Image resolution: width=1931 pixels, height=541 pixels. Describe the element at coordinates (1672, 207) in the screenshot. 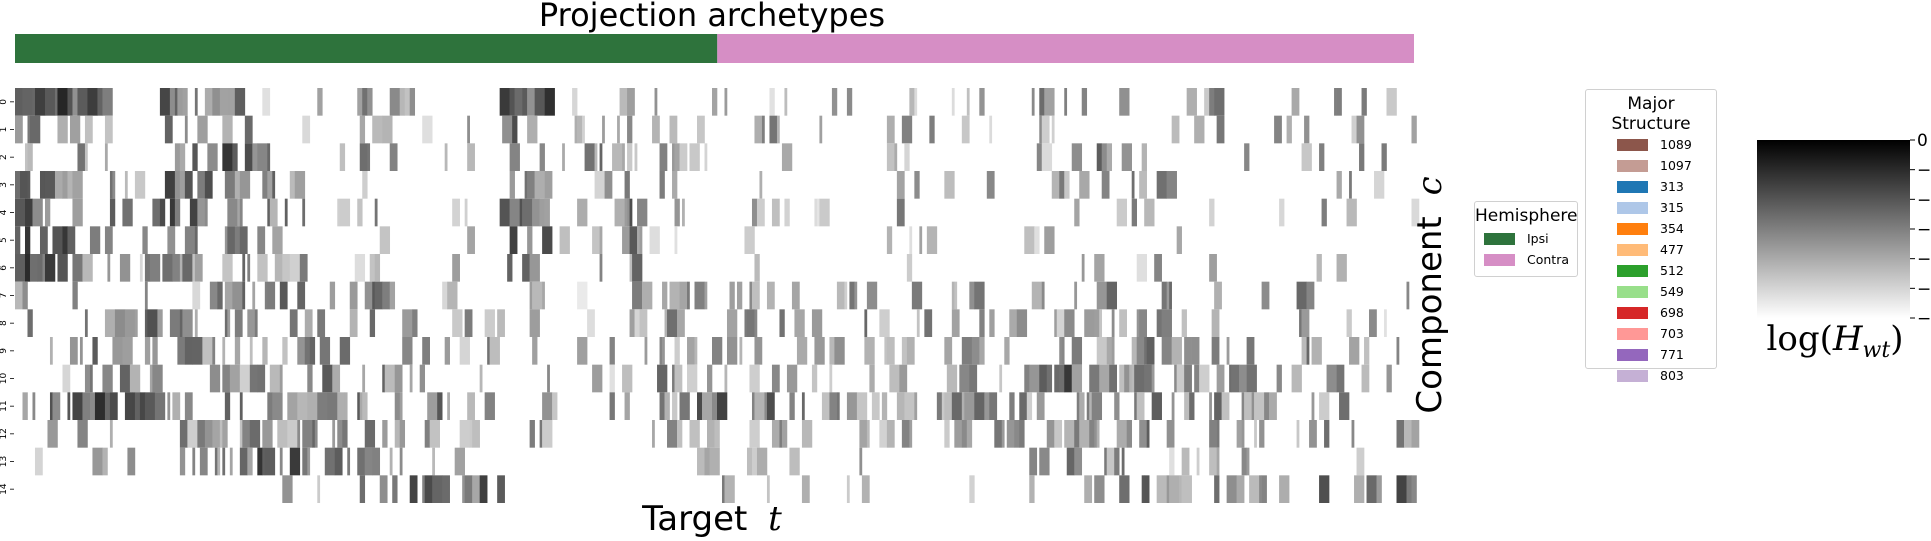

I see `legend-label: 315` at that location.